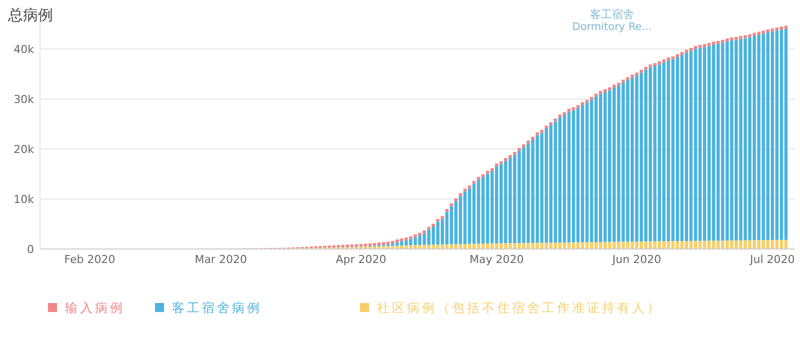 The image size is (800, 338). I want to click on y-tick-label: 30k, so click(24, 99).